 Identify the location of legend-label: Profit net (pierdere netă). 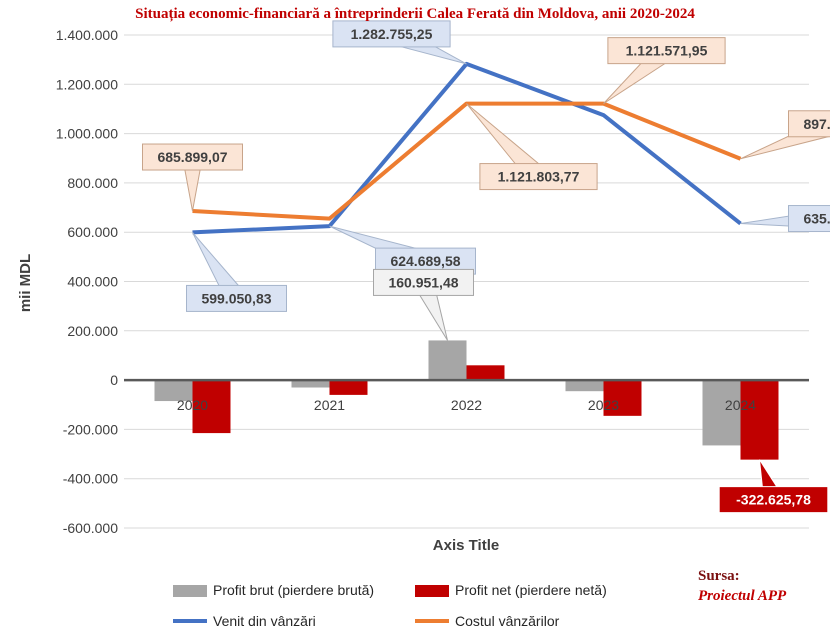
(531, 590).